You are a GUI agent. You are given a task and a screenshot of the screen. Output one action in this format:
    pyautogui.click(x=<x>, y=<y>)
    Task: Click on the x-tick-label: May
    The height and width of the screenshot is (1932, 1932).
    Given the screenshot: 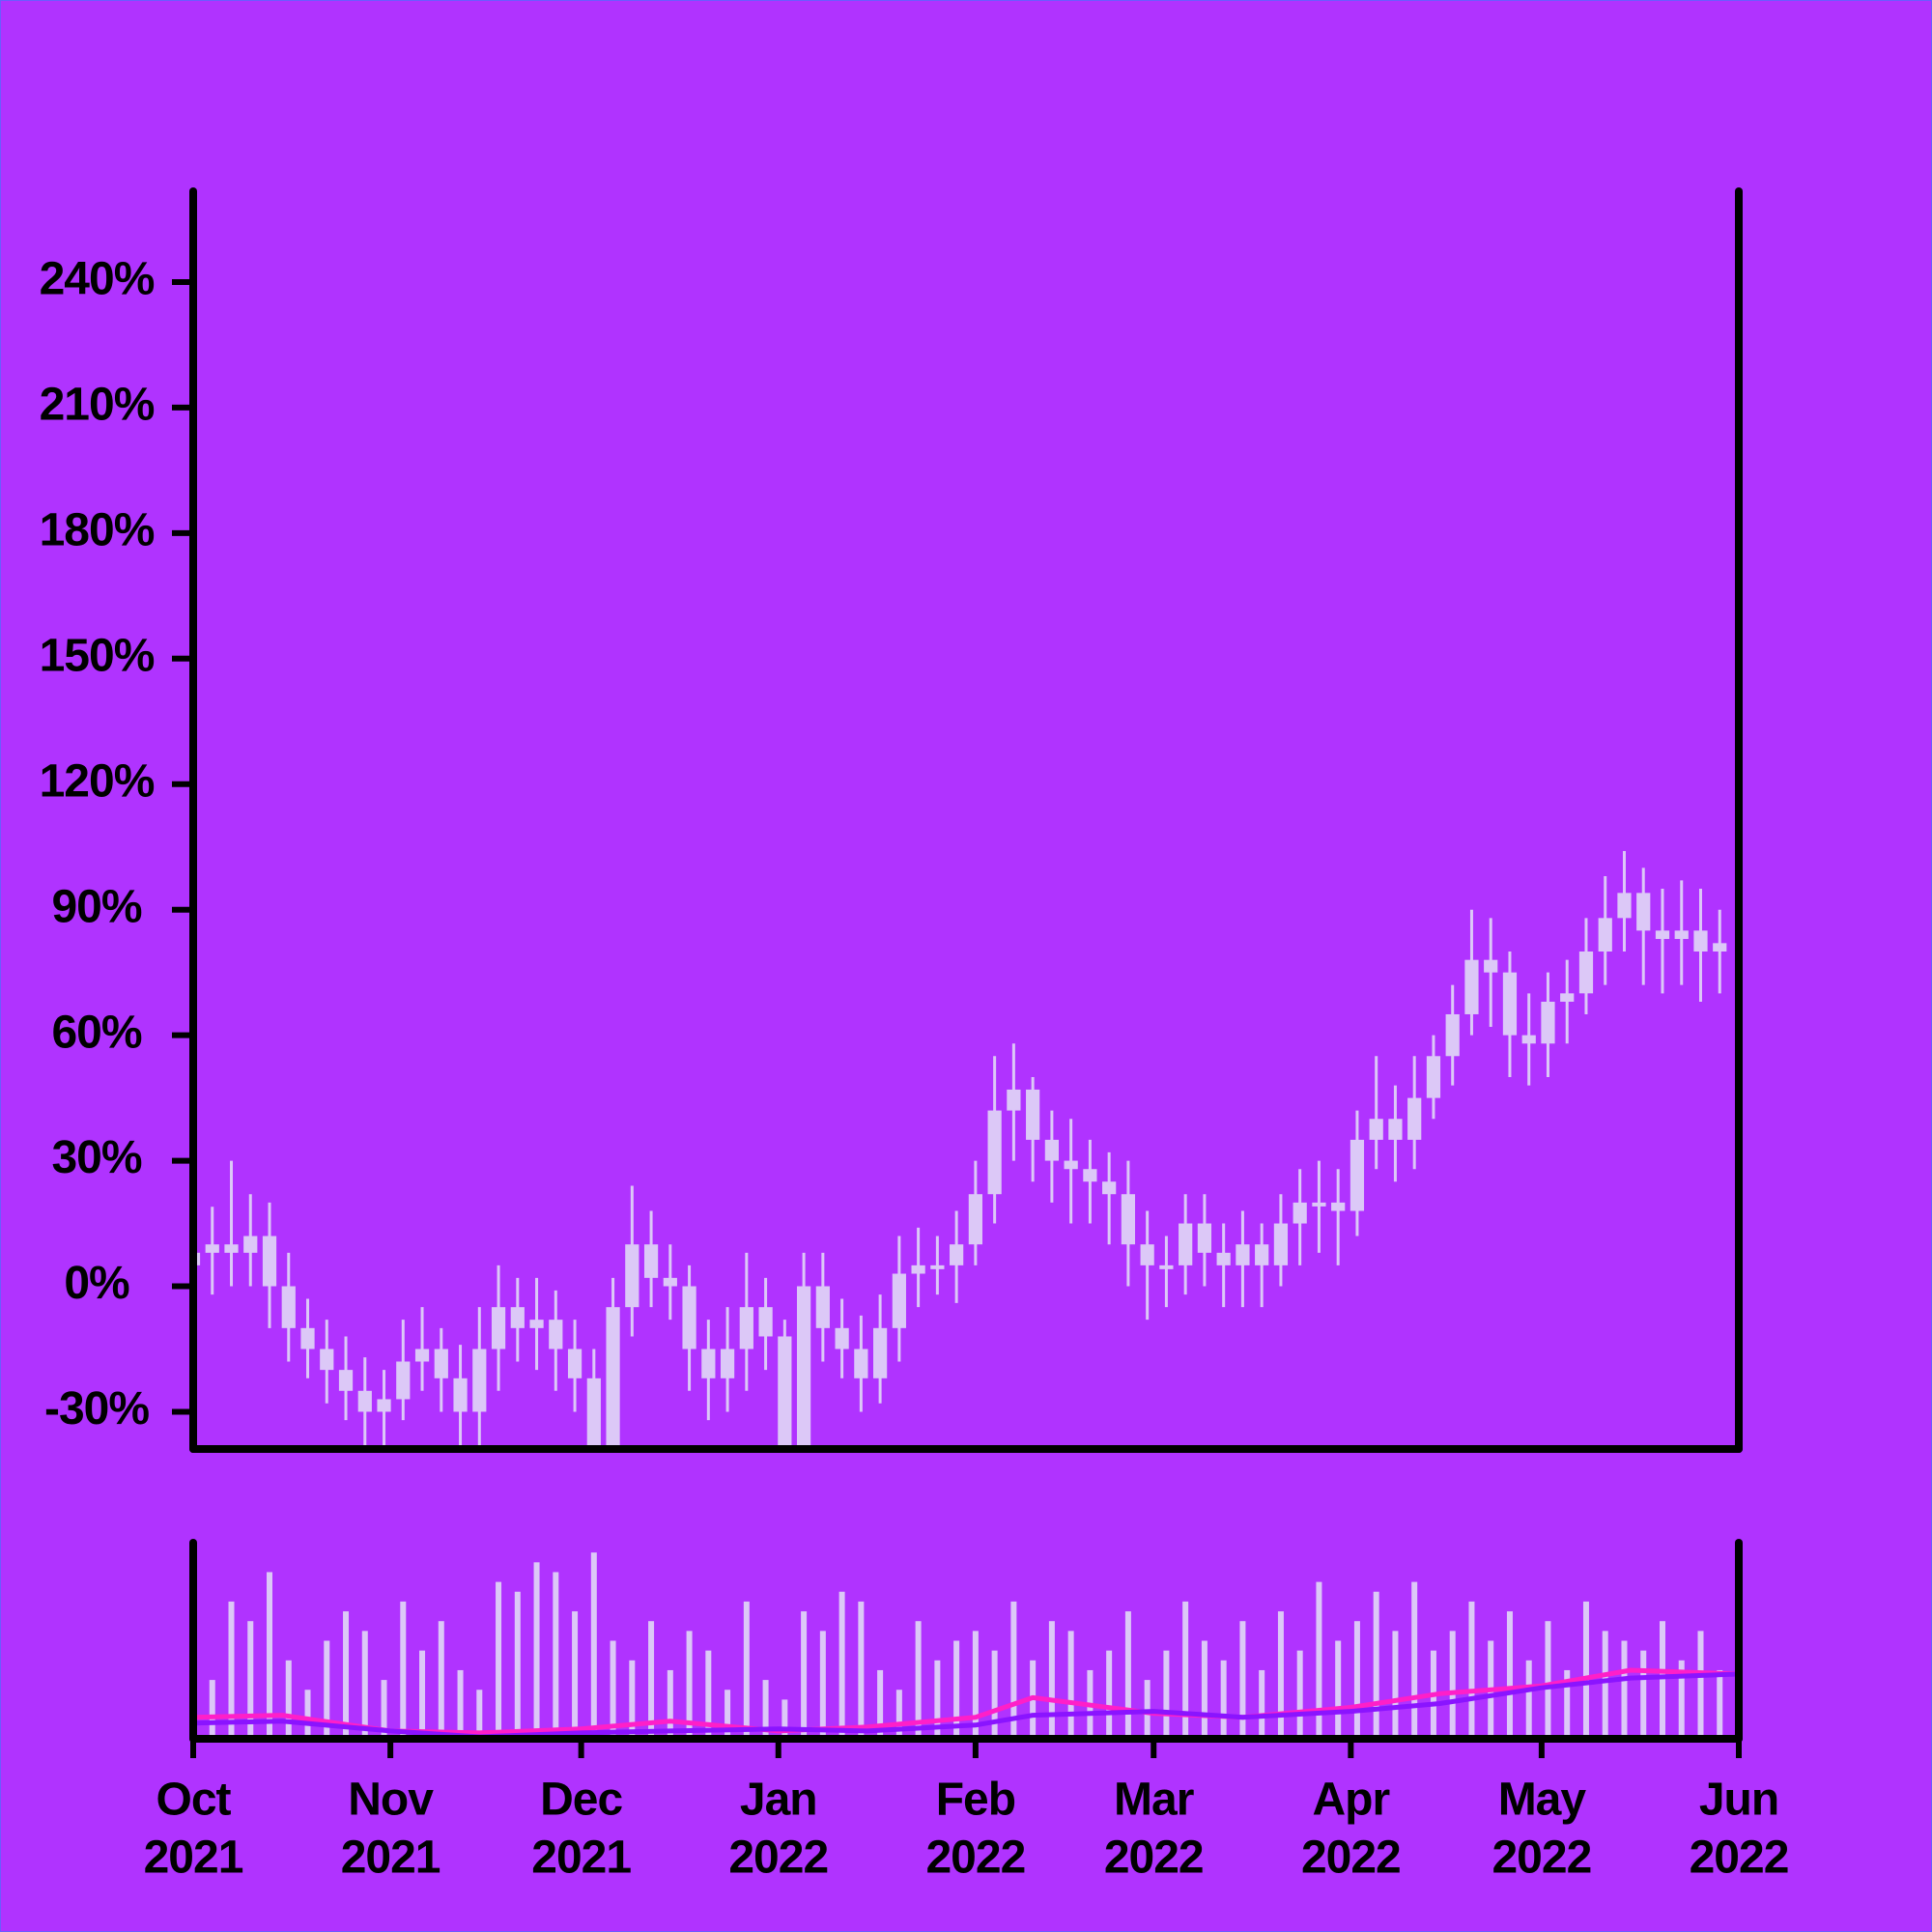 What is the action you would take?
    pyautogui.click(x=1542, y=1800)
    